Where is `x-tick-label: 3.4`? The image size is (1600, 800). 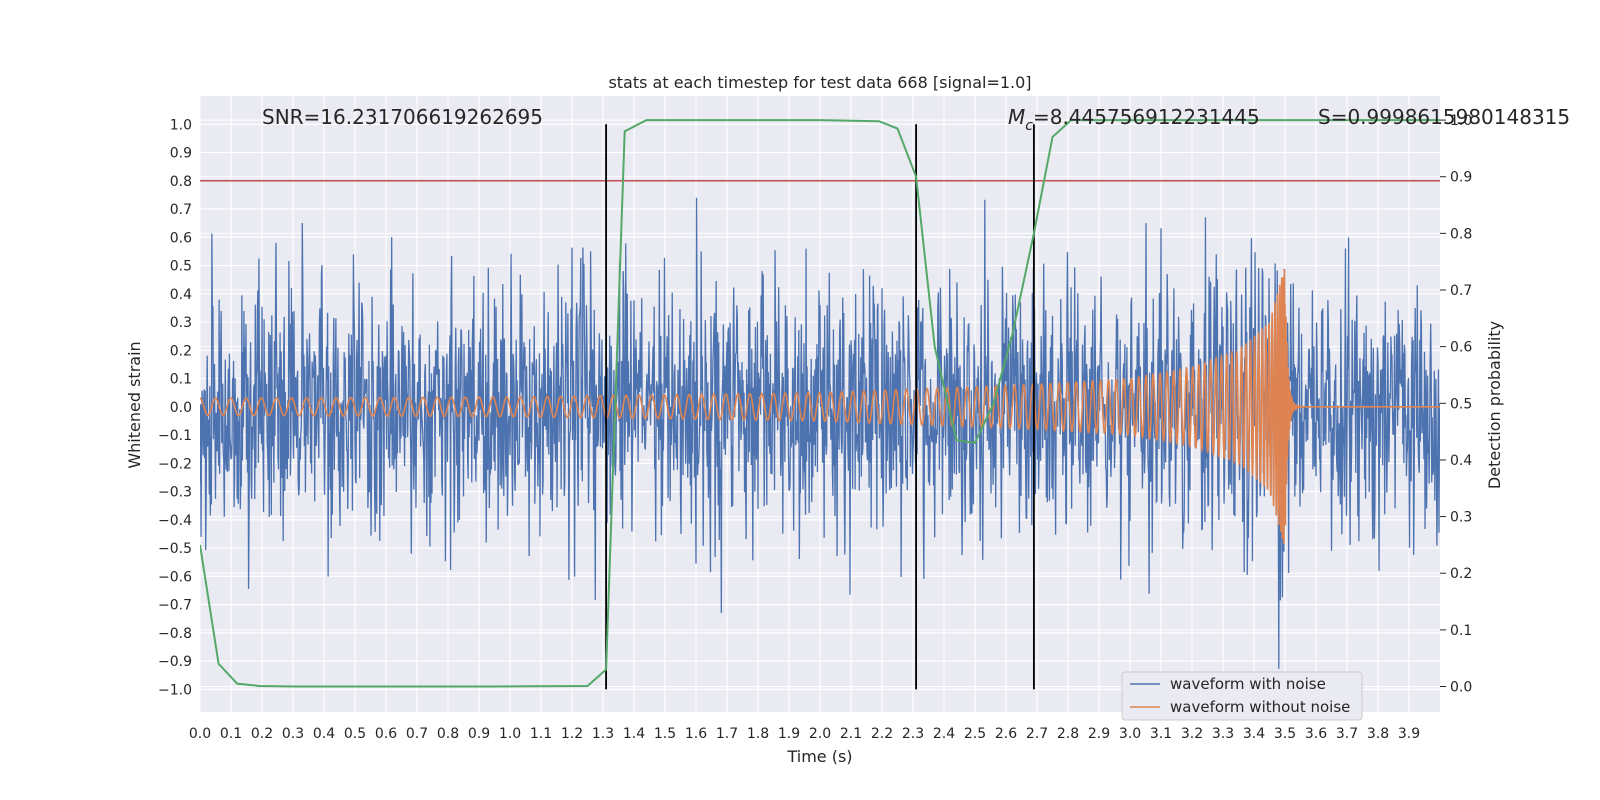
x-tick-label: 3.4 is located at coordinates (1254, 734).